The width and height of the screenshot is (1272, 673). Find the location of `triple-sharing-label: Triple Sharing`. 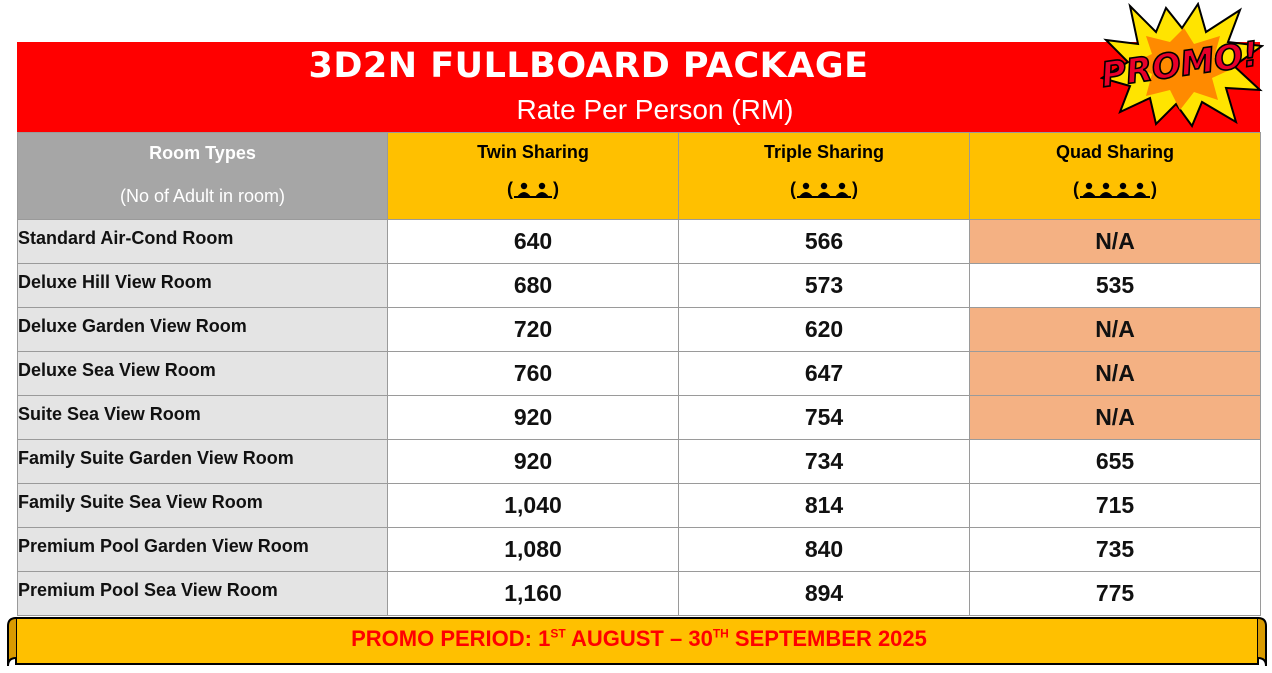

triple-sharing-label: Triple Sharing is located at coordinates (824, 152).